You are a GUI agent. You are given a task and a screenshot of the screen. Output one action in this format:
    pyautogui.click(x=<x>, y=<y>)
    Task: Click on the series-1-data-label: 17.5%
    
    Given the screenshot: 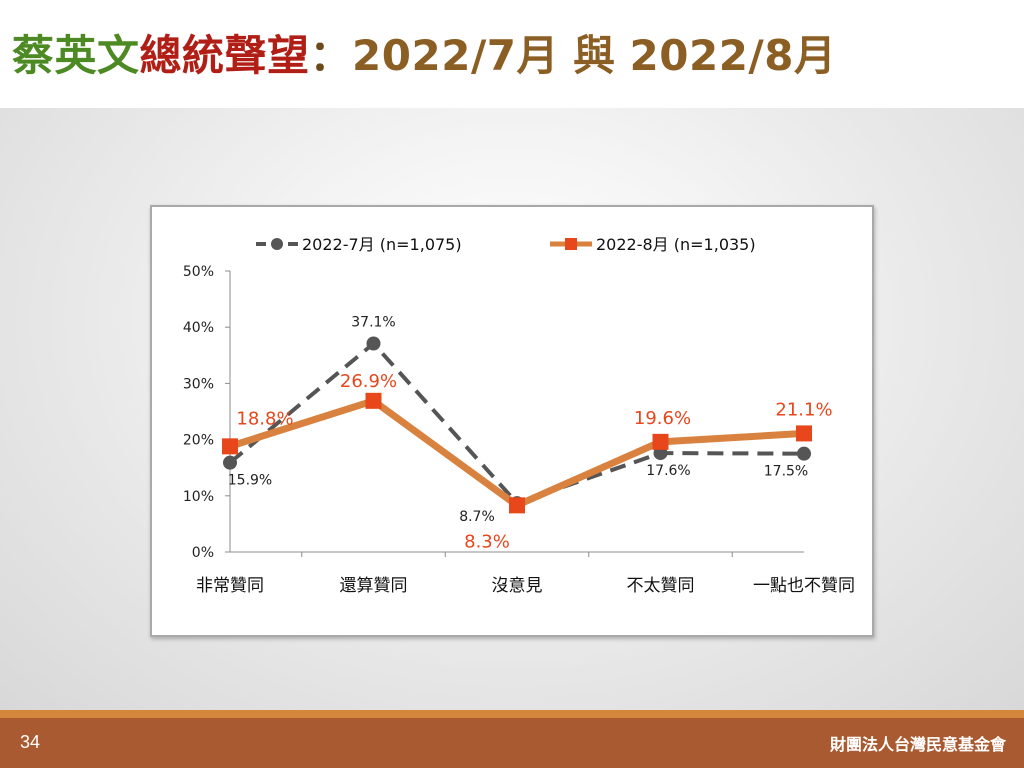 What is the action you would take?
    pyautogui.click(x=786, y=472)
    